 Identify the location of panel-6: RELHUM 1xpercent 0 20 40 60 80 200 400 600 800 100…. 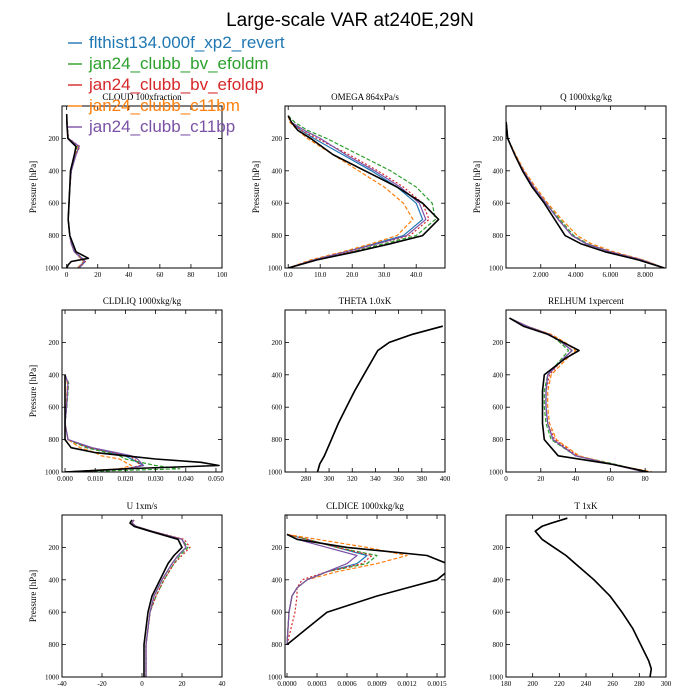
(578, 389).